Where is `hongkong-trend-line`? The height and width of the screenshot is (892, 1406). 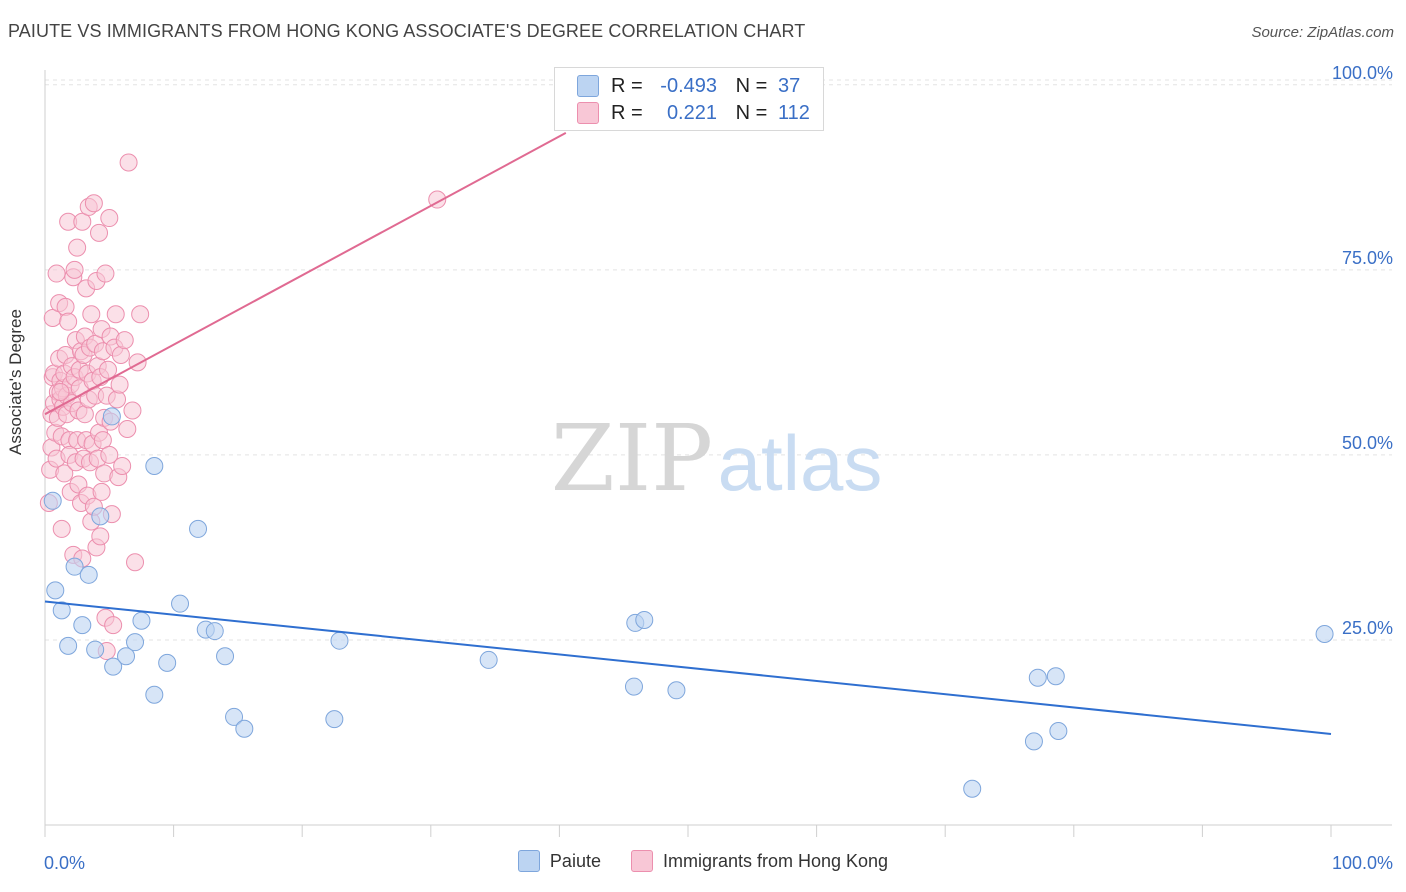
hongkong-trend-line is located at coordinates (305, 274).